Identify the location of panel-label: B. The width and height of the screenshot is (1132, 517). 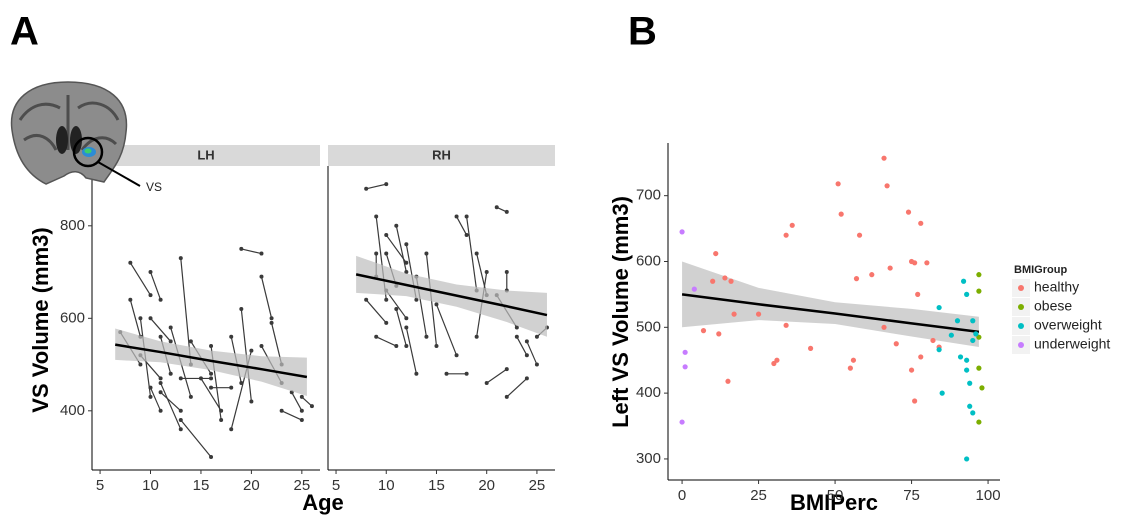
(642, 32).